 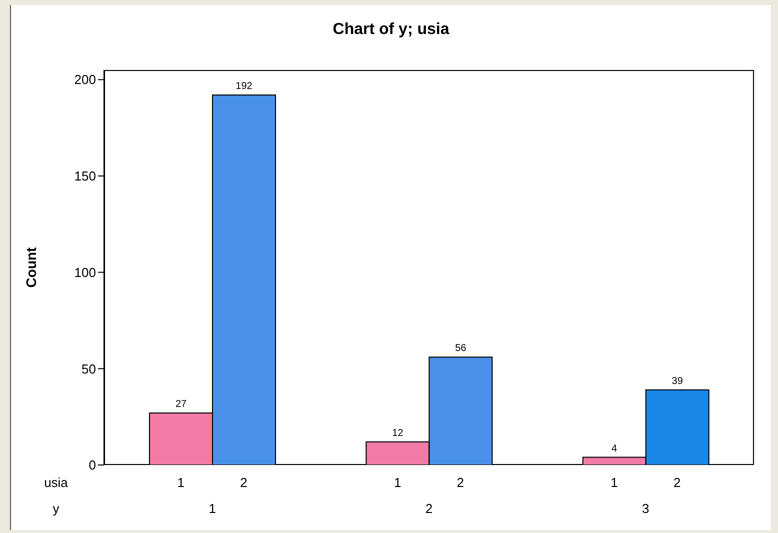 What do you see at coordinates (181, 482) in the screenshot?
I see `series-label: 1` at bounding box center [181, 482].